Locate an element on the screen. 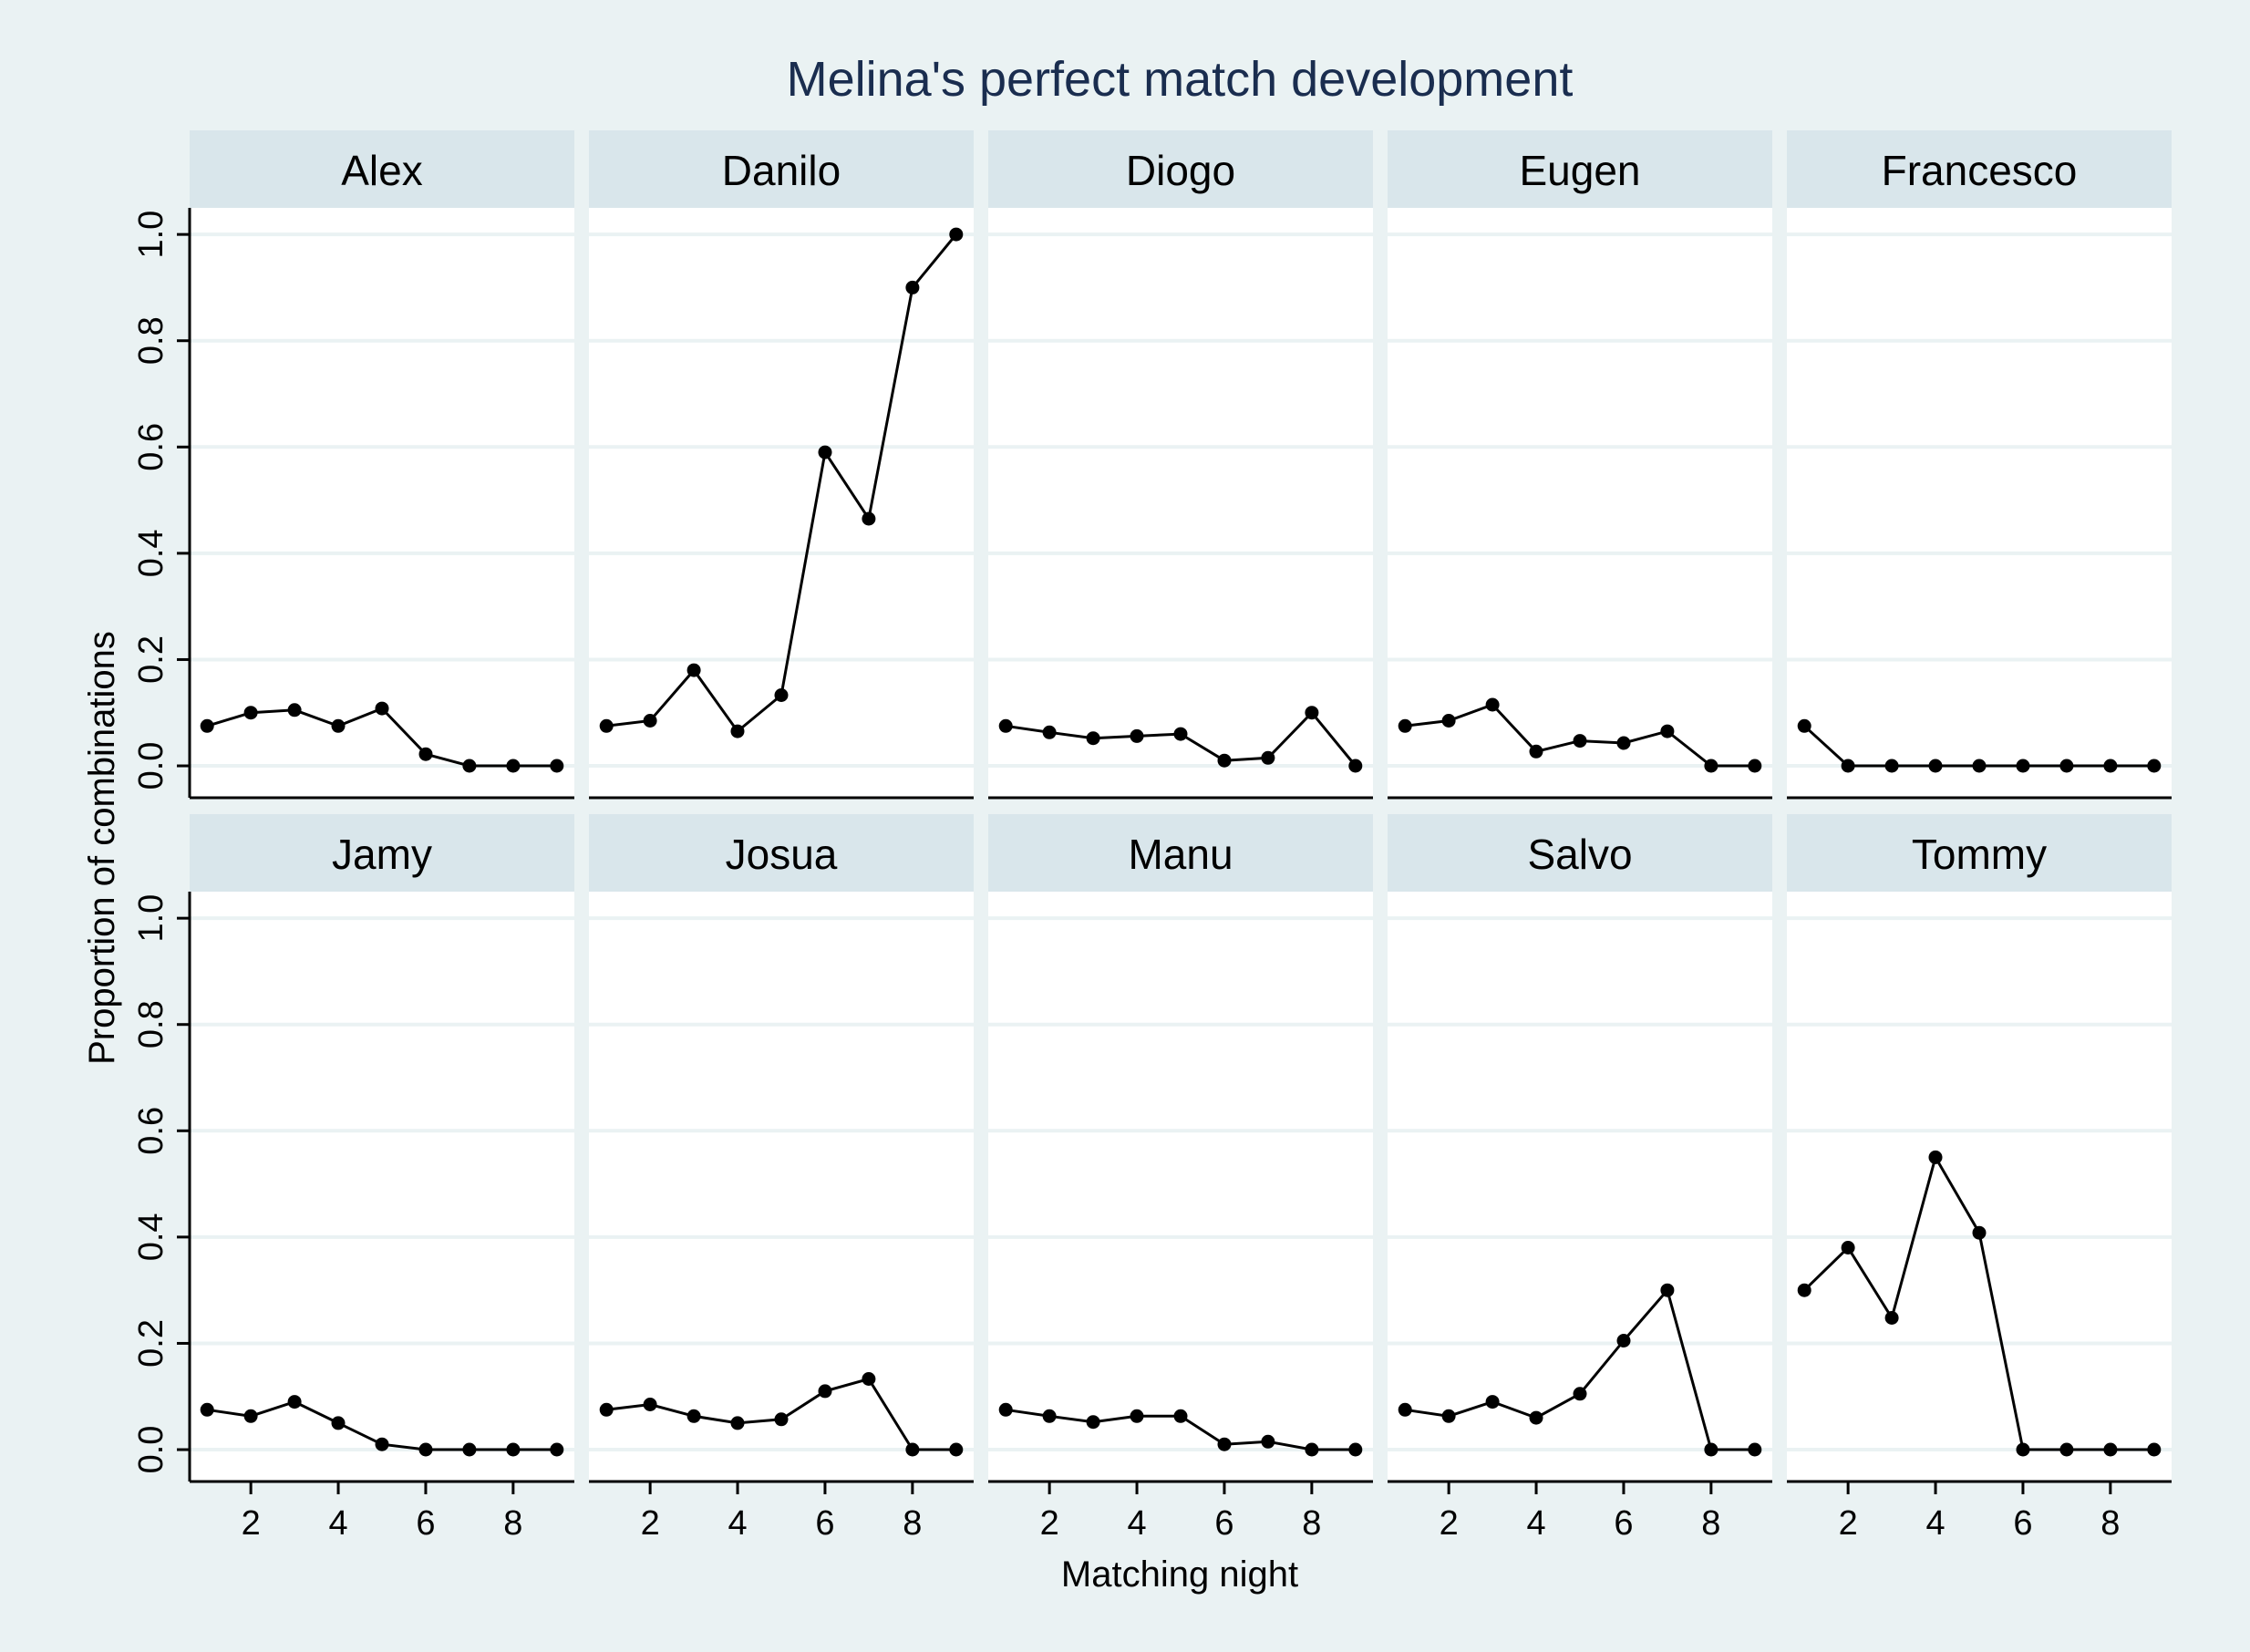 The height and width of the screenshot is (1652, 2250). facet-panel-josua: Josua is located at coordinates (781, 1148).